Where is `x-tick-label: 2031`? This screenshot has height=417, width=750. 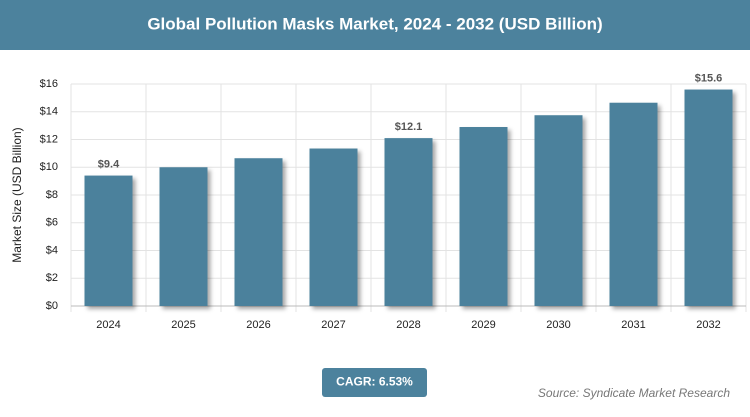 x-tick-label: 2031 is located at coordinates (633, 325).